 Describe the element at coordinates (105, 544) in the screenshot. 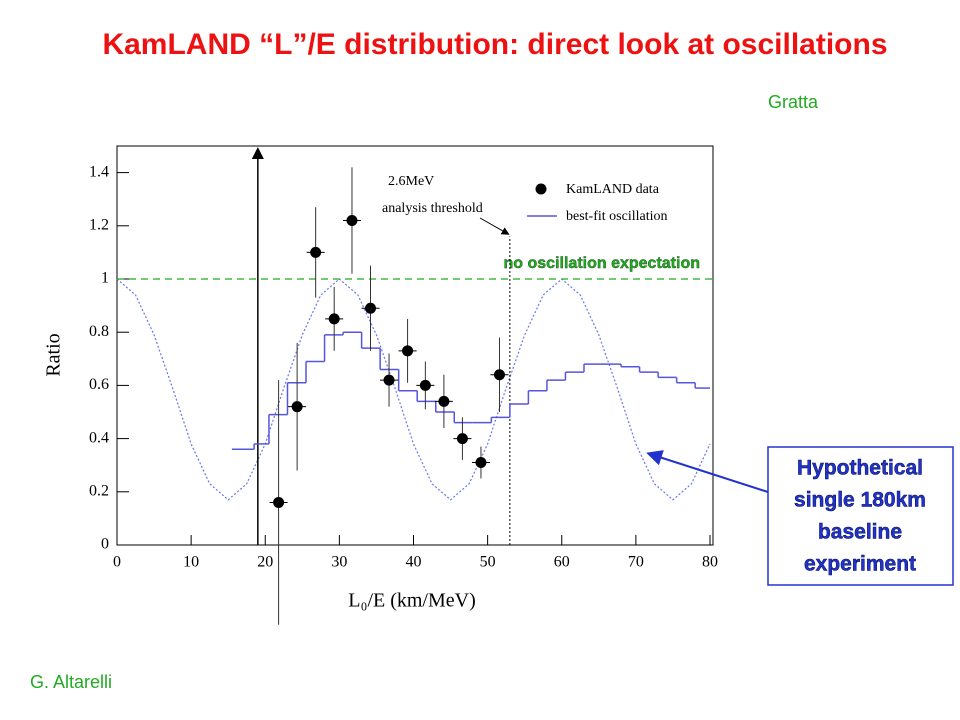

I see `y-tick-label: 0` at that location.